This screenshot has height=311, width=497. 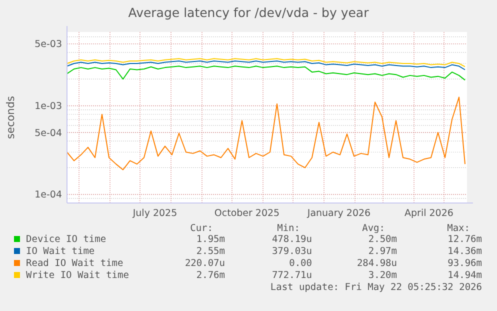 I want to click on x-tick-label: July 2025, so click(x=155, y=213).